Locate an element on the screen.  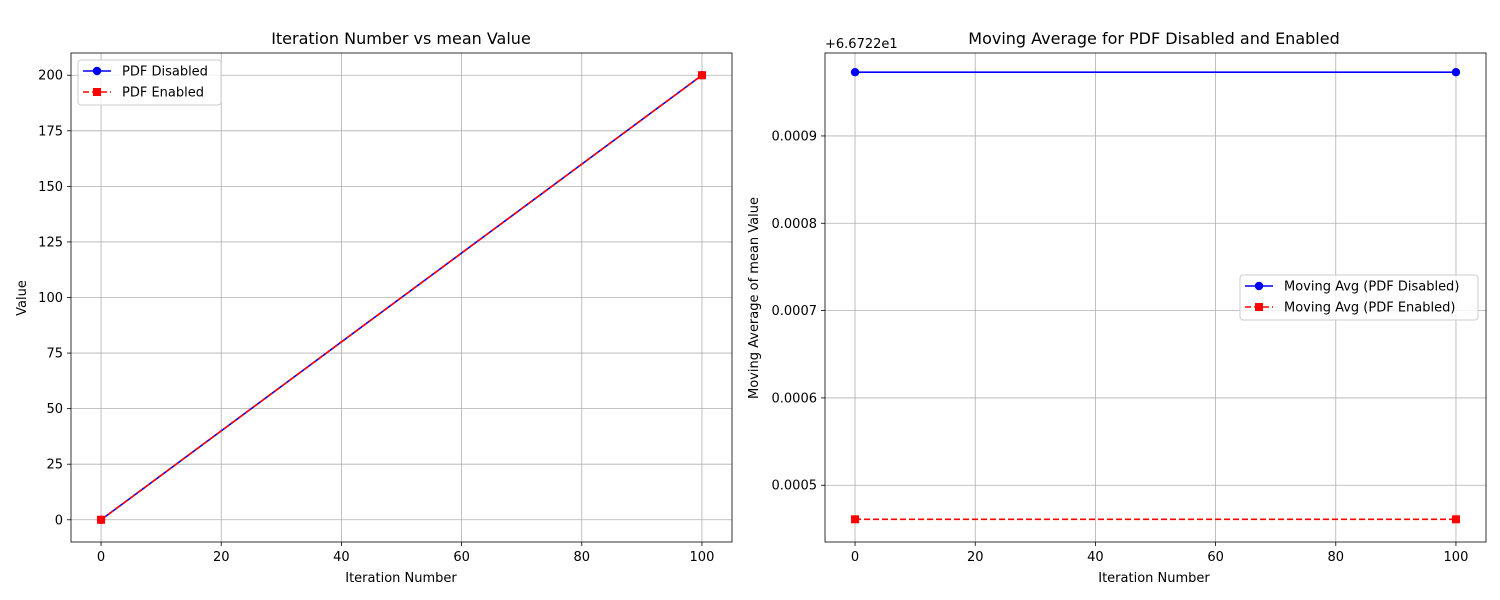
legend-label-1: PDF Enabled is located at coordinates (163, 93).